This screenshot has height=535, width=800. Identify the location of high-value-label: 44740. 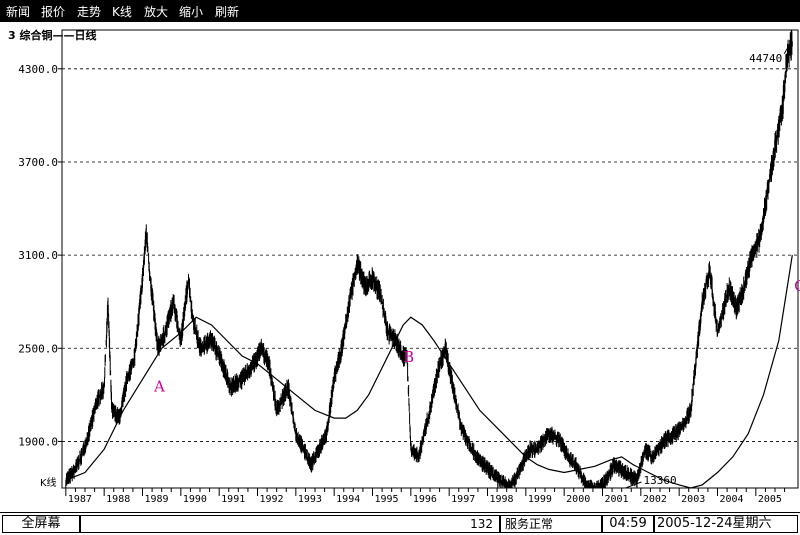
(765, 58).